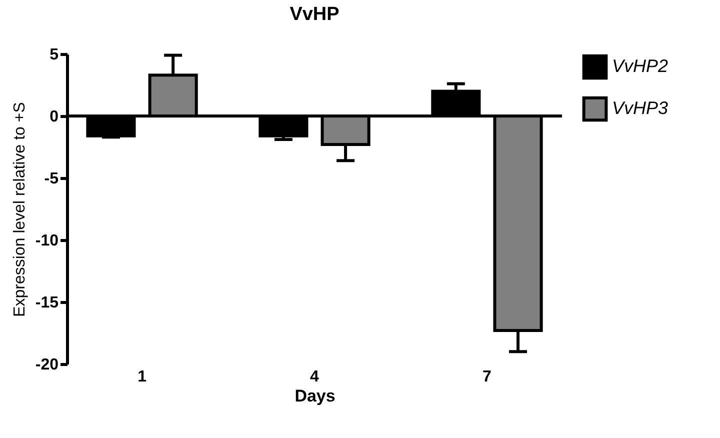 Image resolution: width=720 pixels, height=438 pixels. I want to click on x-axis-title: Days, so click(315, 396).